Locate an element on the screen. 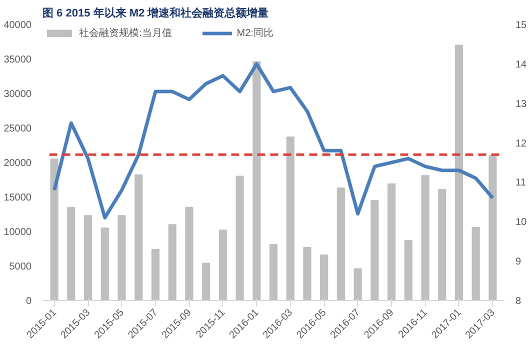 This screenshot has width=529, height=344. legend-label: 社会融资规模:当月值 is located at coordinates (125, 33).